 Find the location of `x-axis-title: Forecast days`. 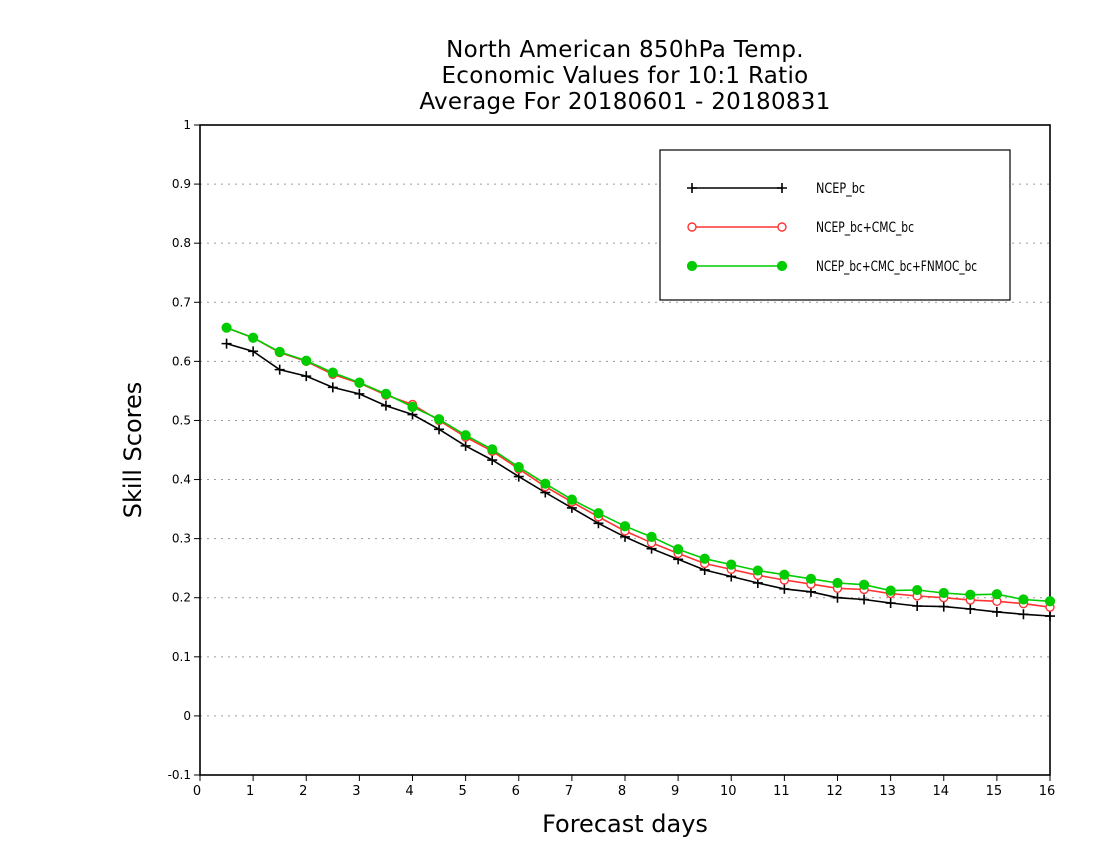

x-axis-title: Forecast days is located at coordinates (625, 824).